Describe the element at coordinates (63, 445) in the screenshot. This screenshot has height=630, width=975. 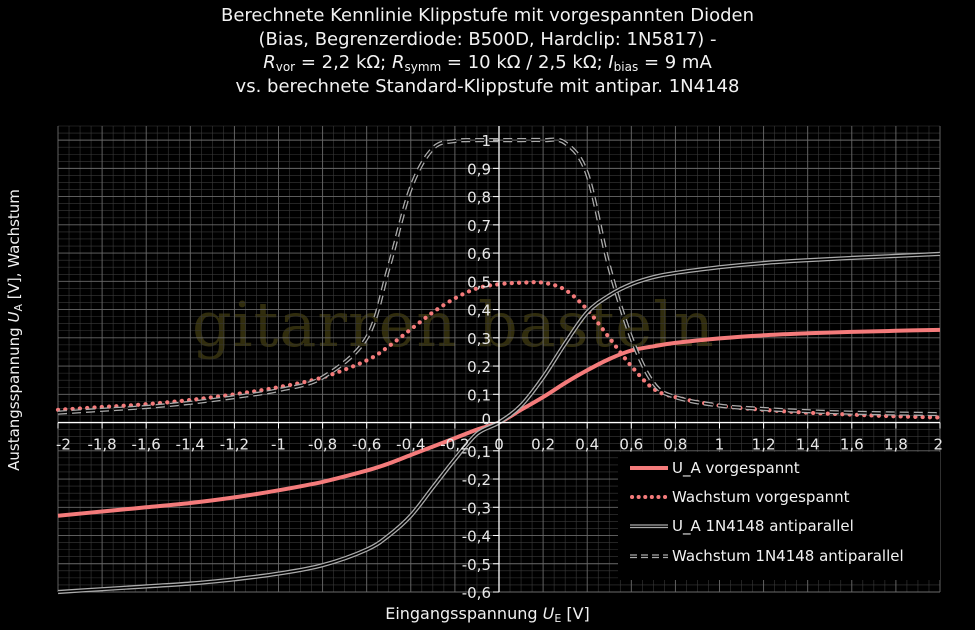
I see `x-tick-label: -2` at that location.